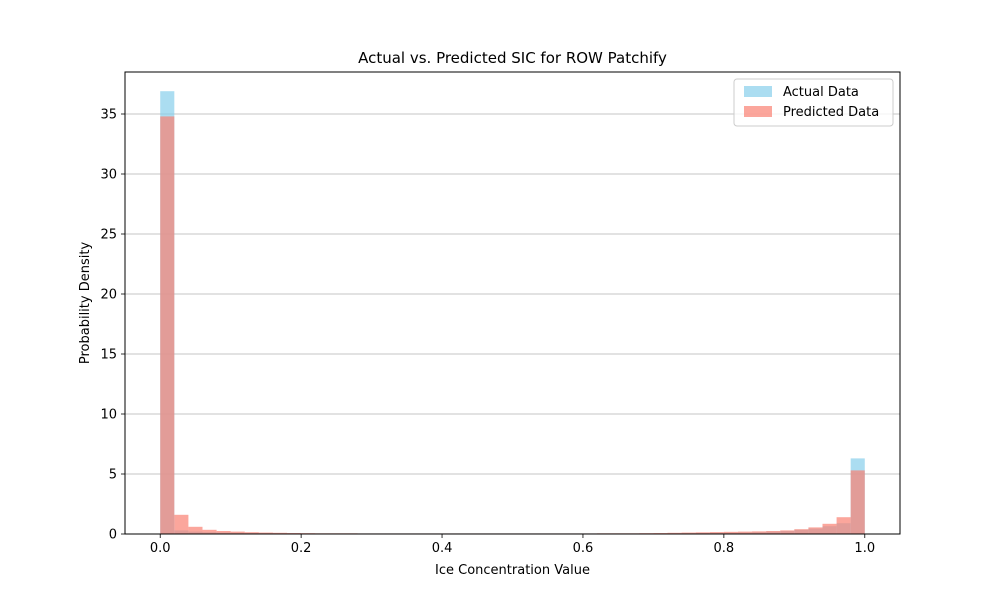 The image size is (1000, 600). I want to click on y-axis-ticks: 0 5 10 15 20 25 30 35, so click(112, 325).